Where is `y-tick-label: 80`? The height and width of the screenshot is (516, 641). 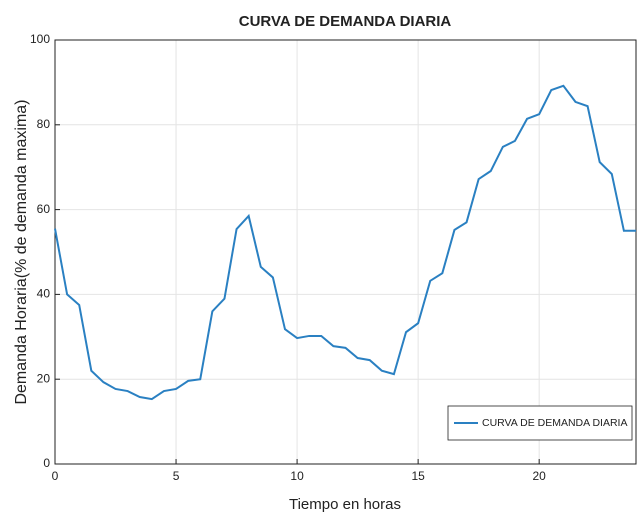
y-tick-label: 80 is located at coordinates (44, 124).